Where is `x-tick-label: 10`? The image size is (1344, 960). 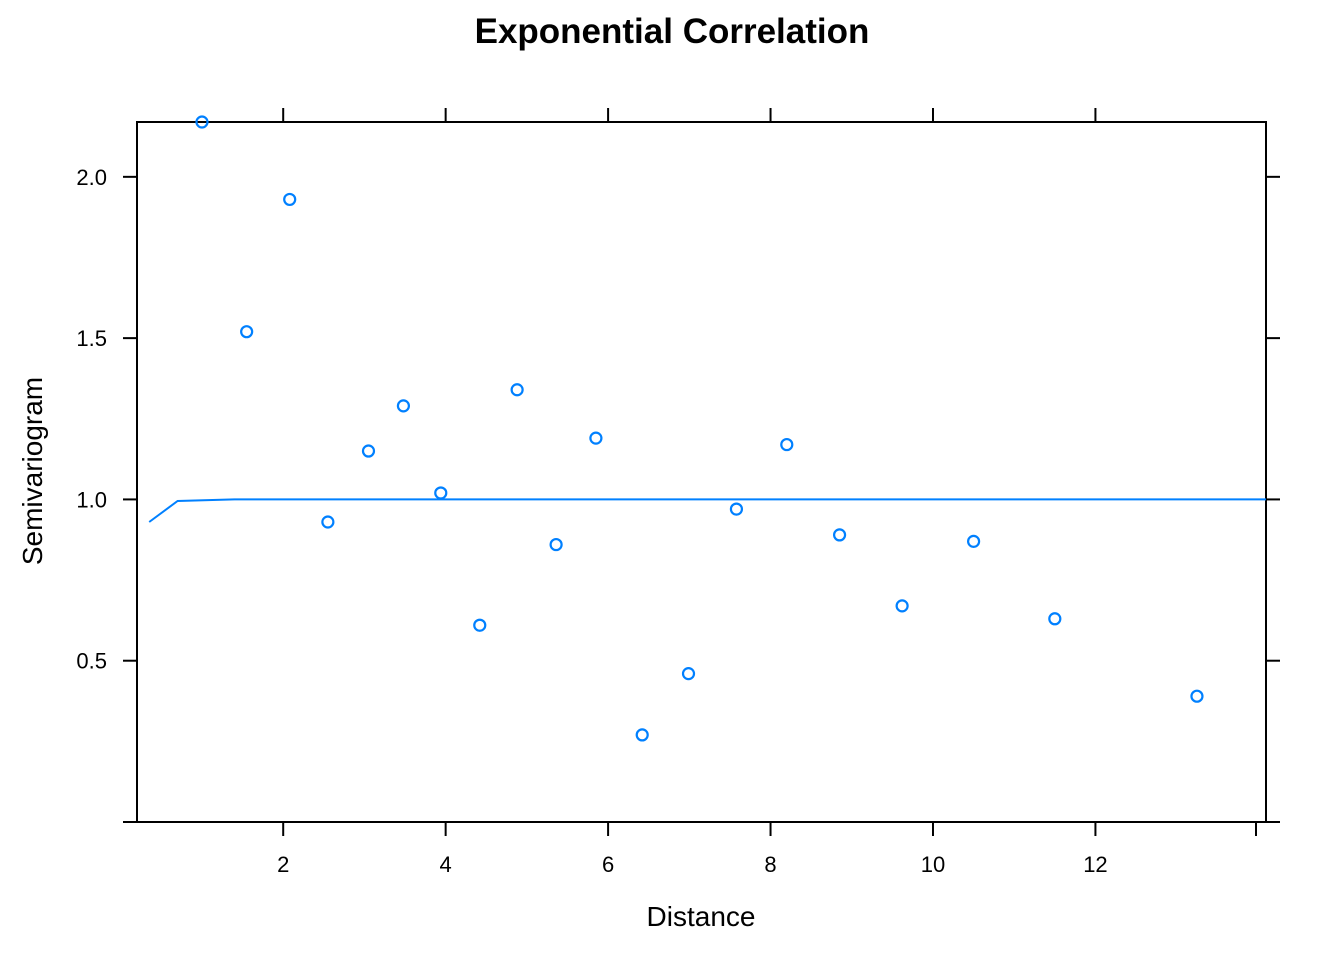
x-tick-label: 10 is located at coordinates (933, 864).